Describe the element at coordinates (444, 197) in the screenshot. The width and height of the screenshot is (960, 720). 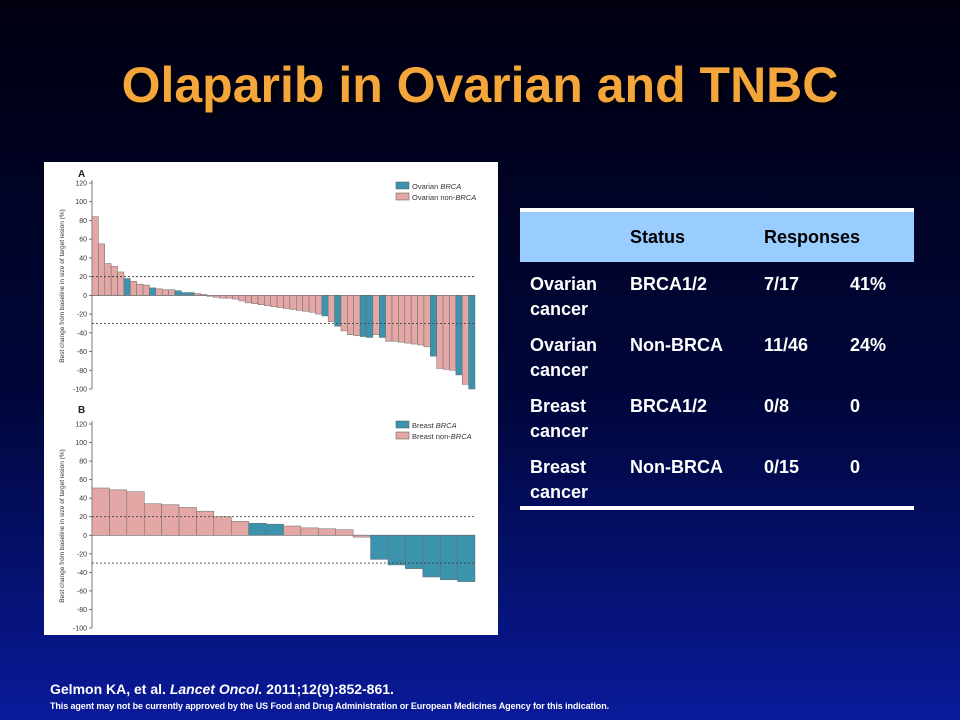
I see `legend-a-non-label: Ovarian non-BRCA` at that location.